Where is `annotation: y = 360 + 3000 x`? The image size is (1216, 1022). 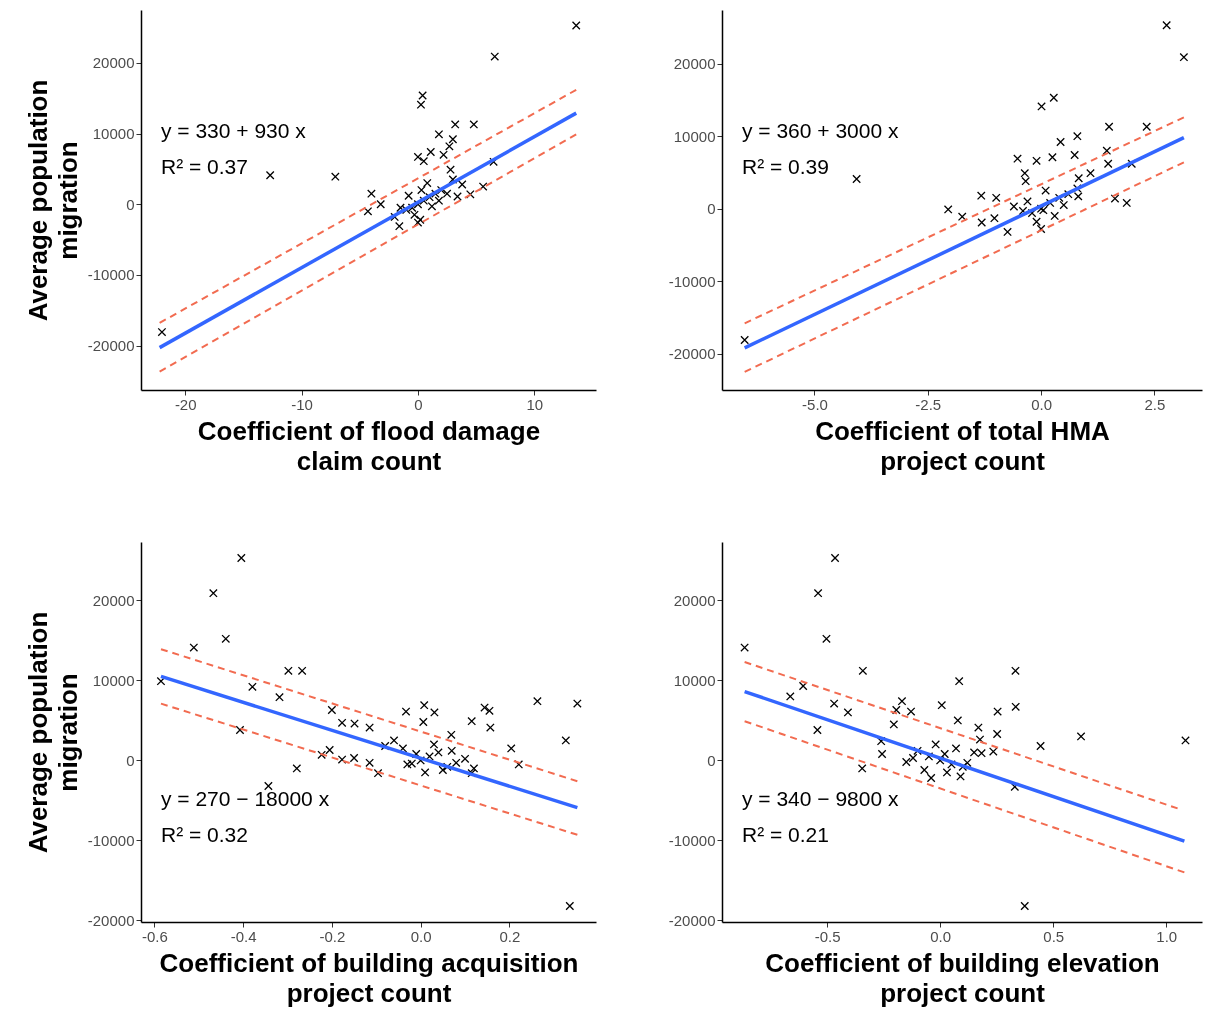
annotation: y = 360 + 3000 x is located at coordinates (820, 130).